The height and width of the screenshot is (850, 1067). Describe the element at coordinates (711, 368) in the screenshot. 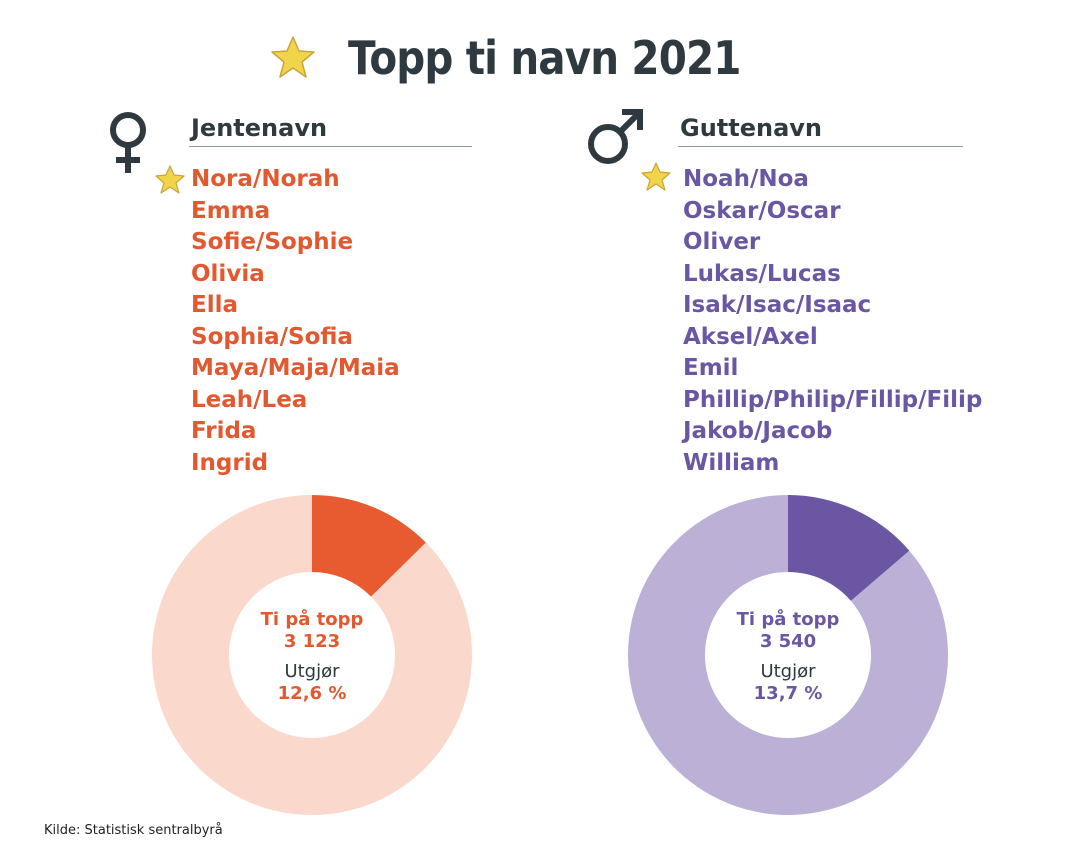

I see `list-item: Emil` at that location.